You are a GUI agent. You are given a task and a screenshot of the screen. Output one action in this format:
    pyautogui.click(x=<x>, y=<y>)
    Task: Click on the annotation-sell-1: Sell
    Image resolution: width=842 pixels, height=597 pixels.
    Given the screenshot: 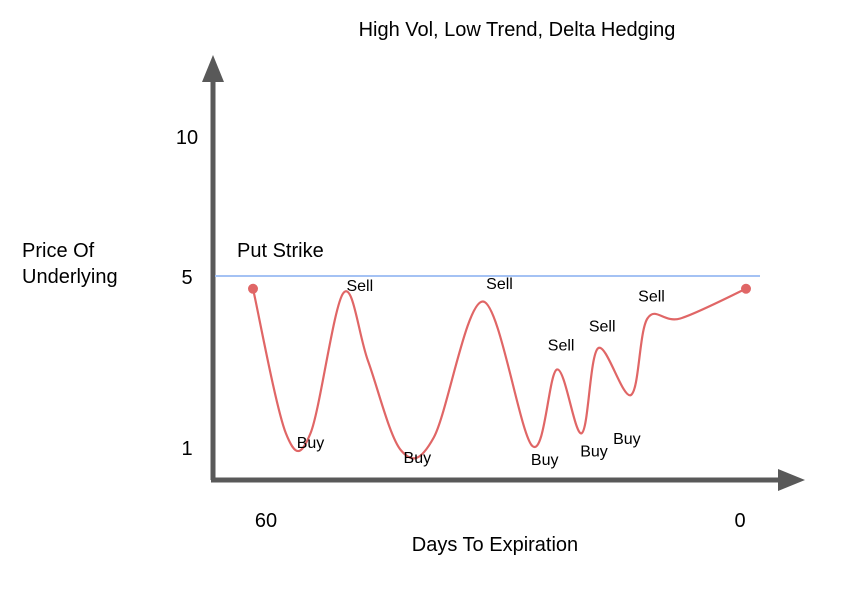 What is the action you would take?
    pyautogui.click(x=359, y=286)
    